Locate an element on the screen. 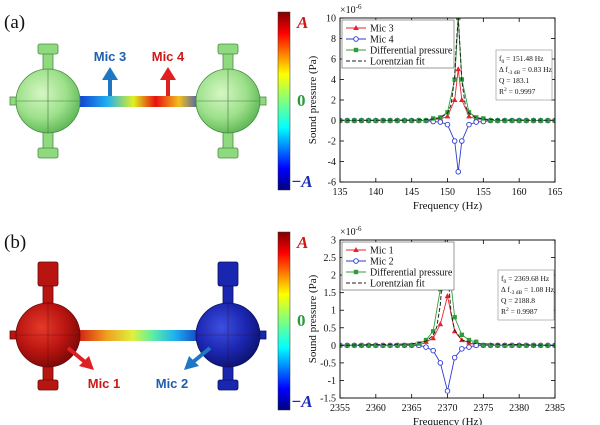 The image size is (600, 425). x-tick-label: 150 is located at coordinates (447, 192).